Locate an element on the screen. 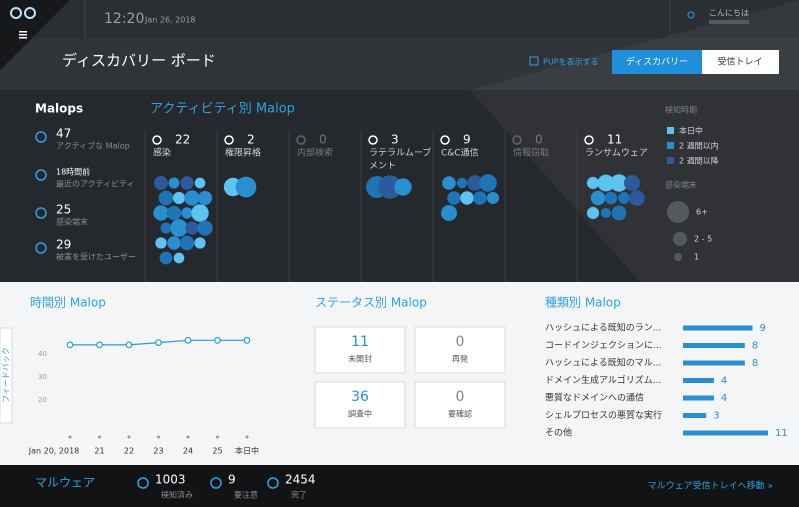 Image resolution: width=799 pixels, height=507 pixels. feedback-label: フィードバック is located at coordinates (6, 375).